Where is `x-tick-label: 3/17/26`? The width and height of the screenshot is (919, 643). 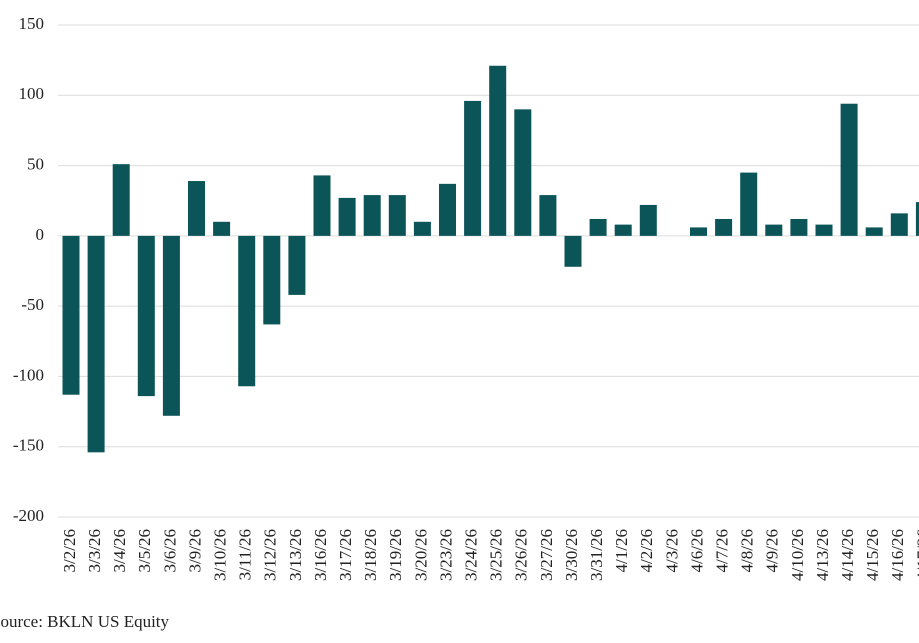
x-tick-label: 3/17/26 is located at coordinates (345, 555).